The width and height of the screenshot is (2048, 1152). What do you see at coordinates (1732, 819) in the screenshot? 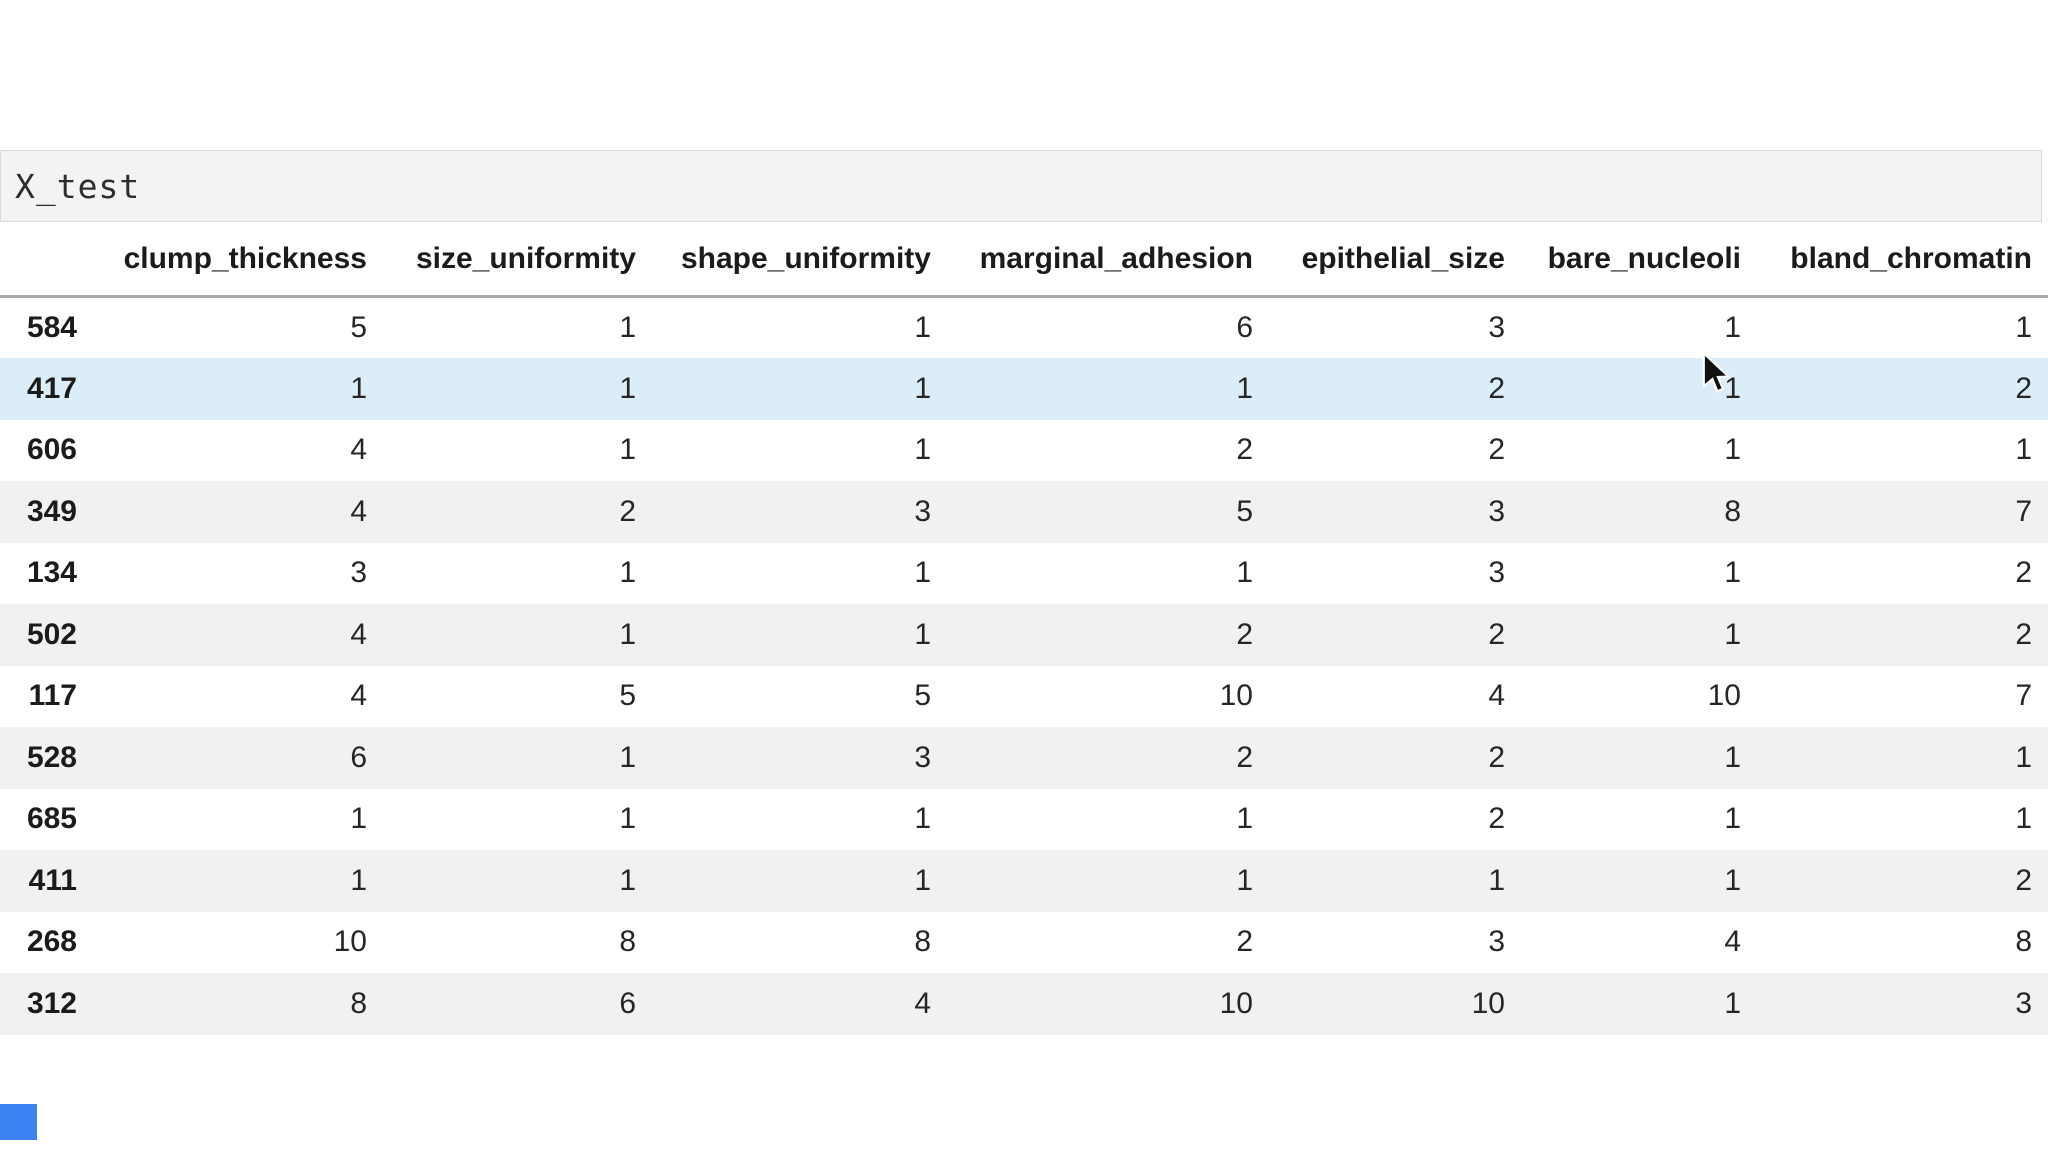
I see `data-cell-685-bare_nucleoli: 1` at bounding box center [1732, 819].